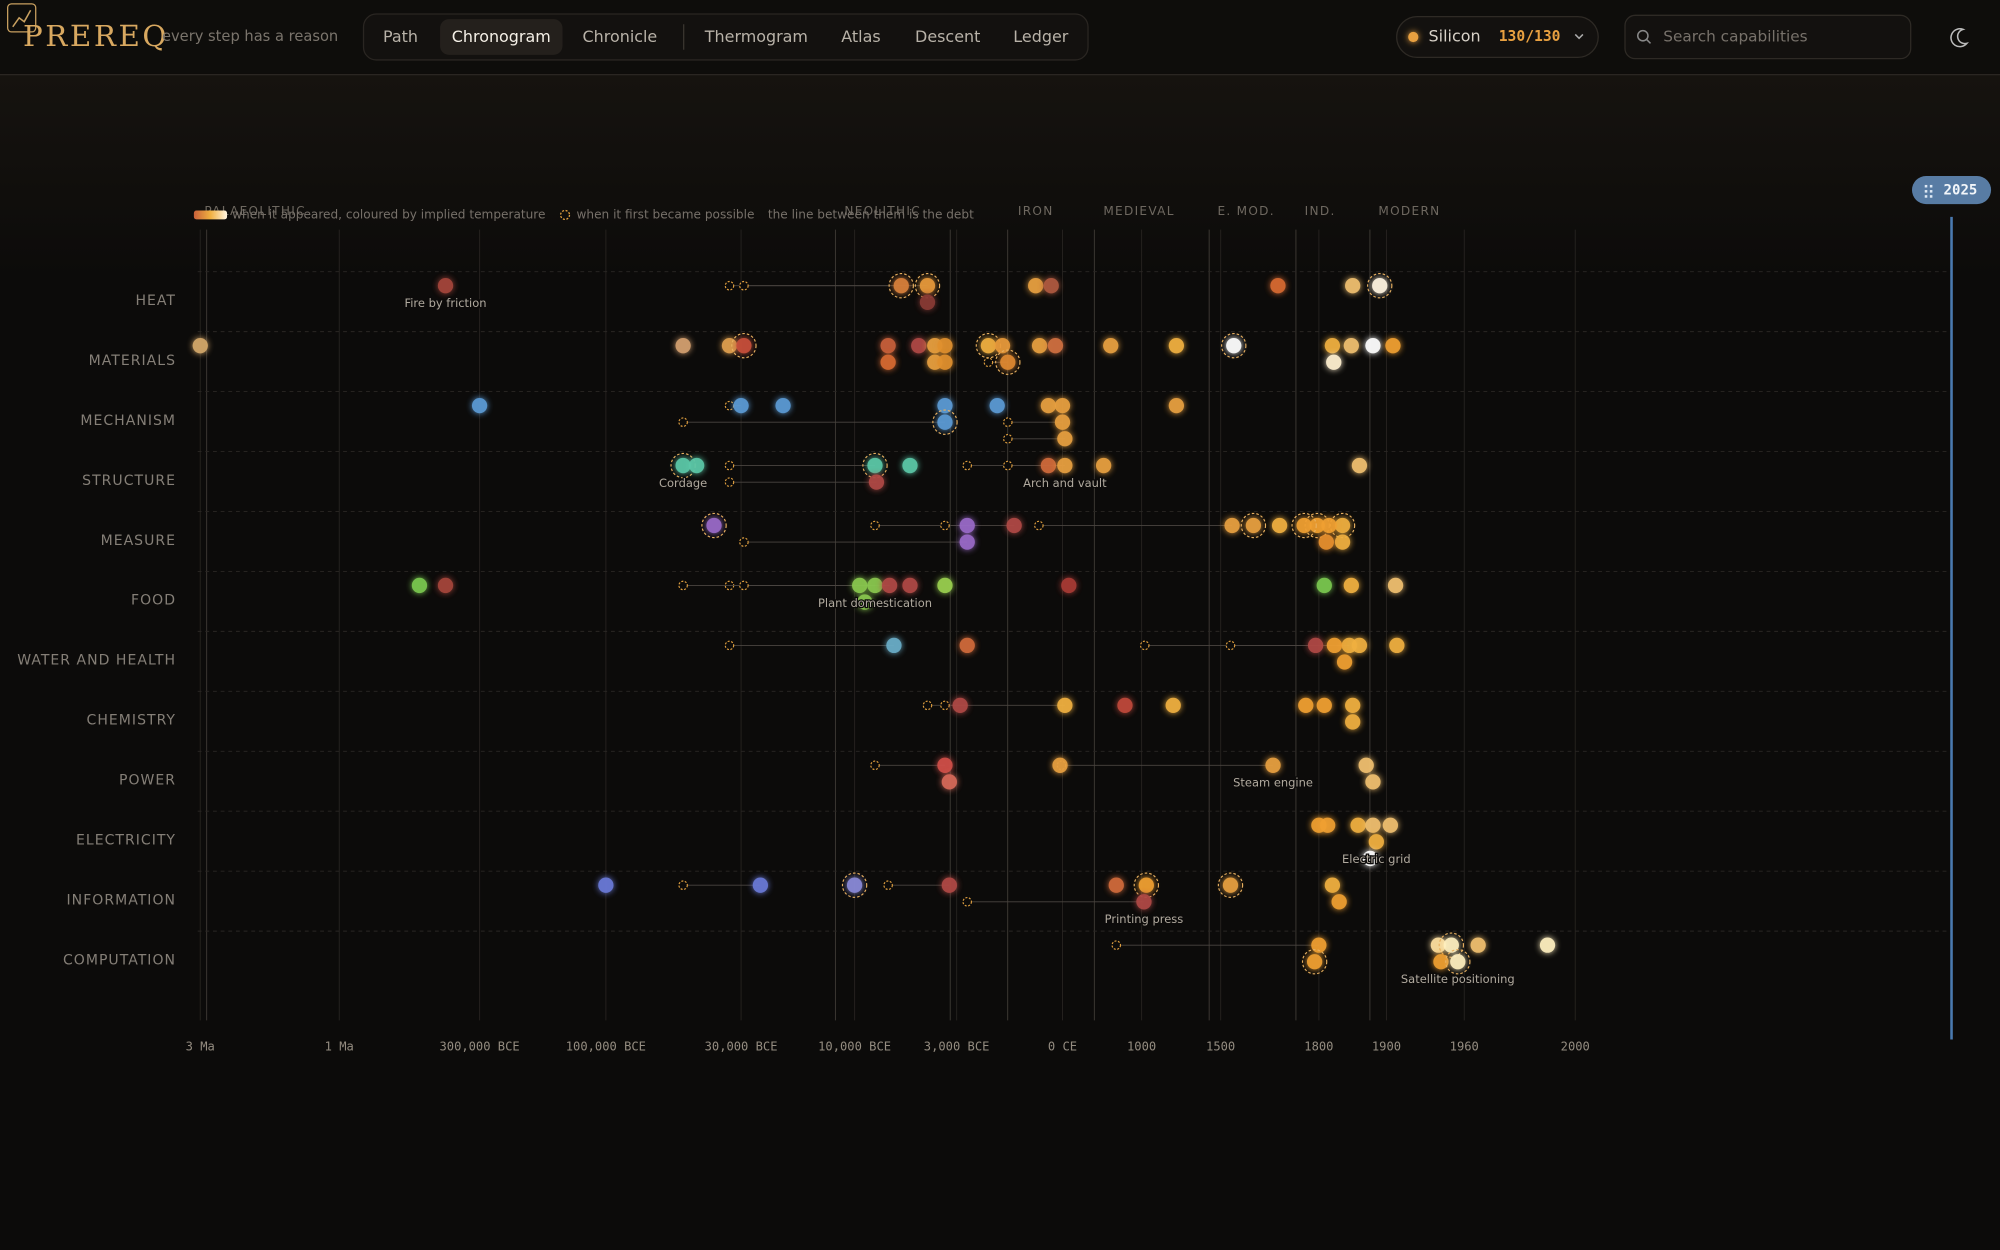  I want to click on nav-tab: Chronogram, so click(501, 36).